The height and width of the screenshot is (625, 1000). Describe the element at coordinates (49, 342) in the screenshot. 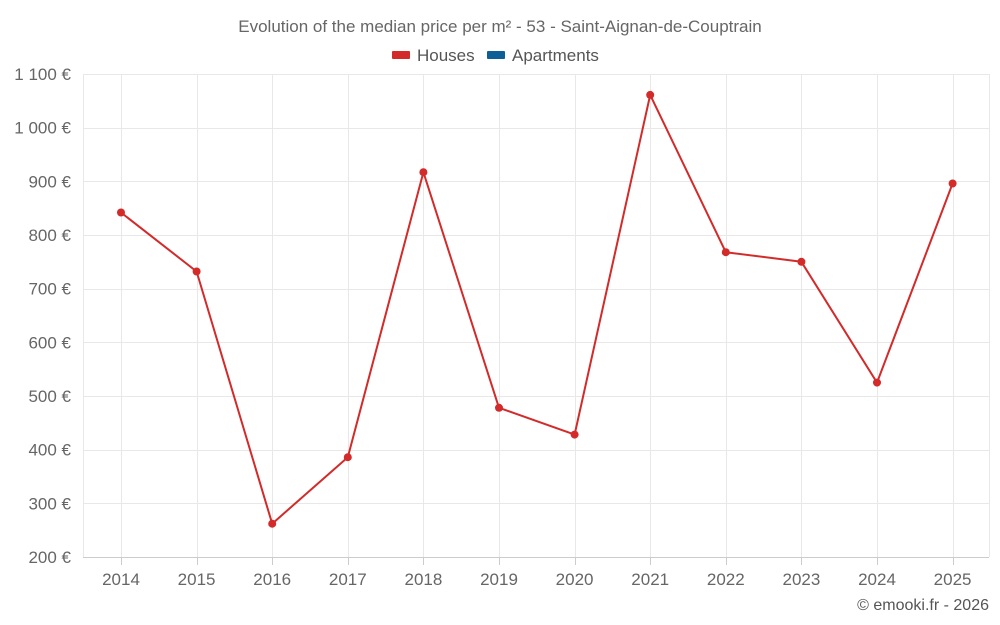

I see `y-tick-label: 600 €` at that location.